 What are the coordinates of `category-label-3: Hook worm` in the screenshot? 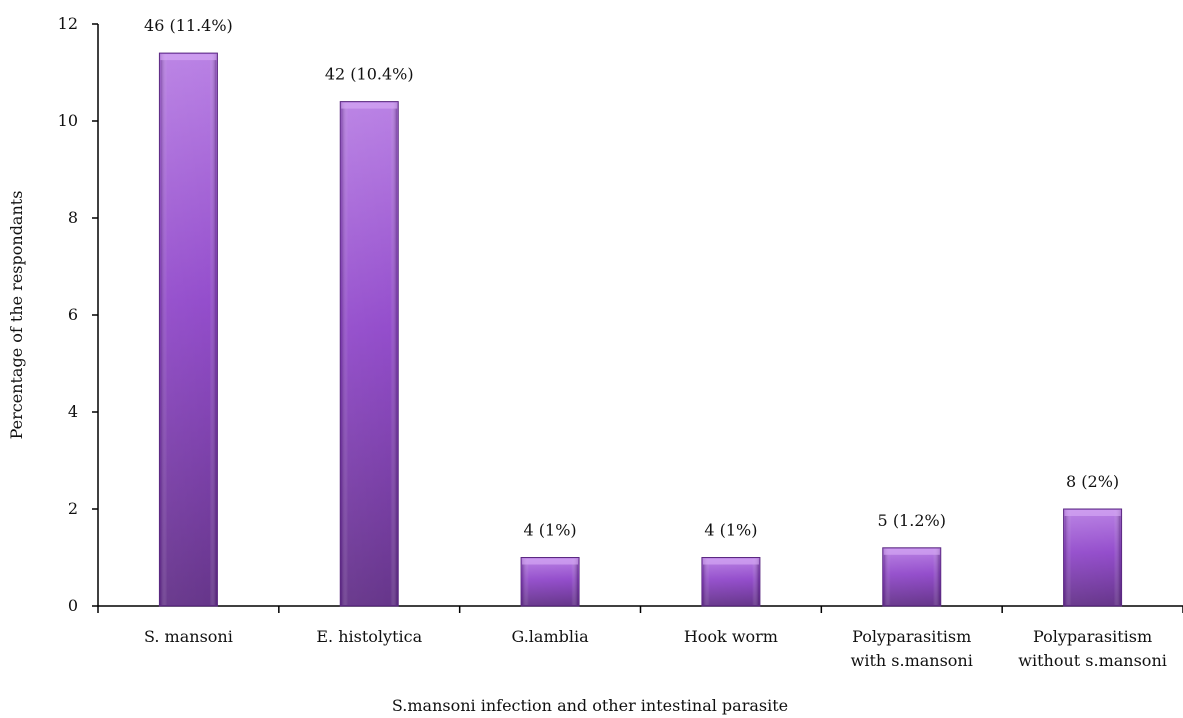 It's located at (731, 636).